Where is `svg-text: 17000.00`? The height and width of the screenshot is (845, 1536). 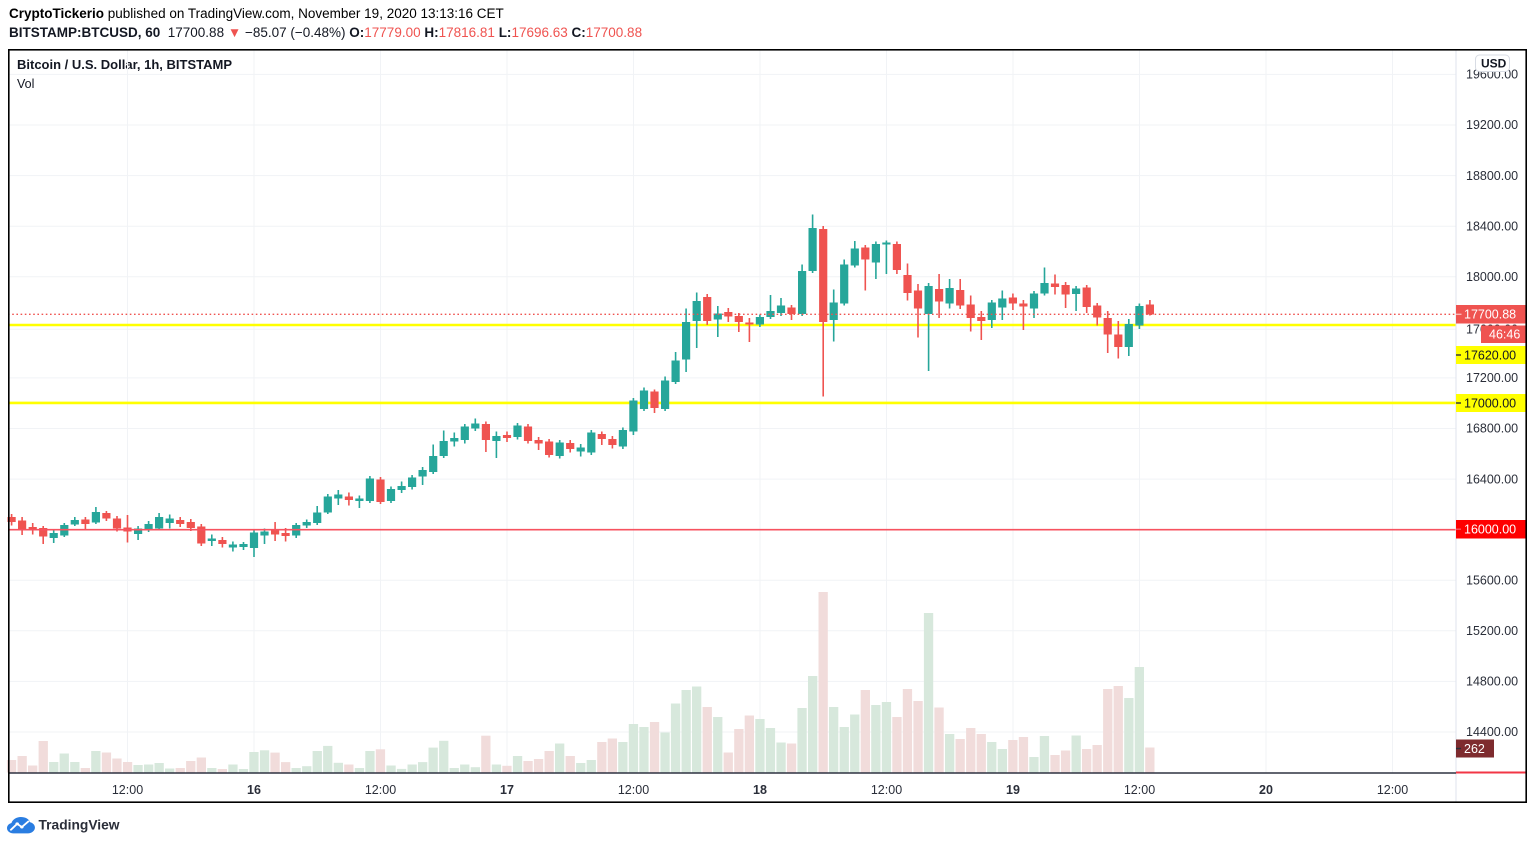
svg-text: 17000.00 is located at coordinates (1490, 403).